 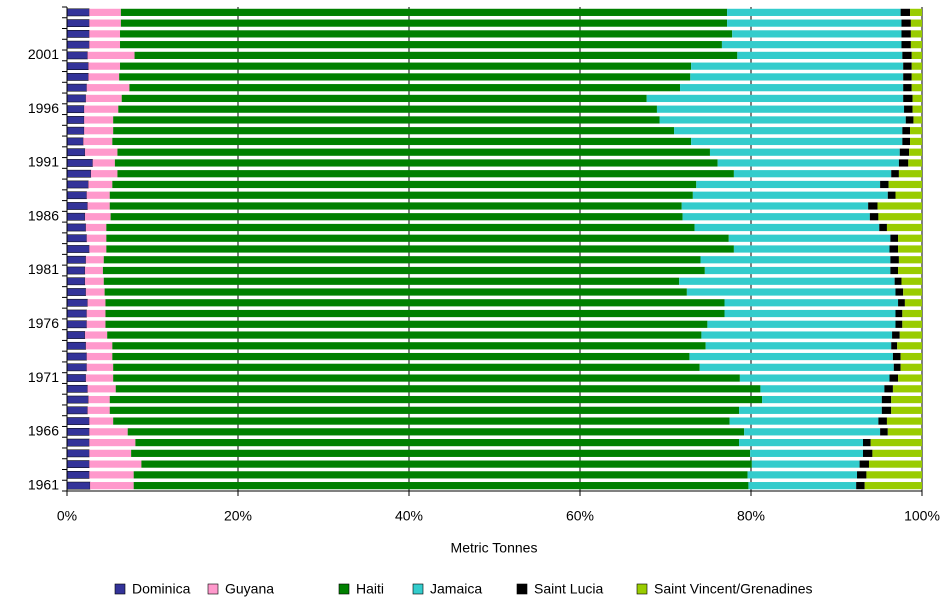 I want to click on legend-label: Jamaica, so click(x=456, y=589).